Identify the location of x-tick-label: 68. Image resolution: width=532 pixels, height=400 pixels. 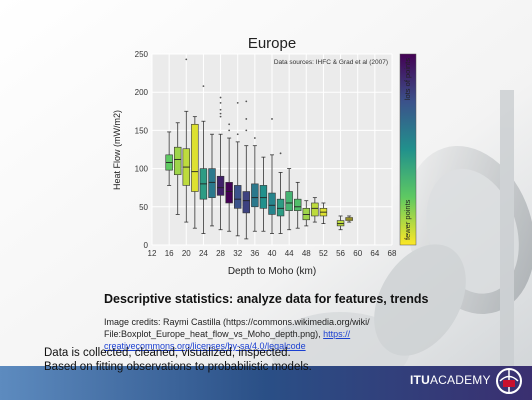
(392, 253).